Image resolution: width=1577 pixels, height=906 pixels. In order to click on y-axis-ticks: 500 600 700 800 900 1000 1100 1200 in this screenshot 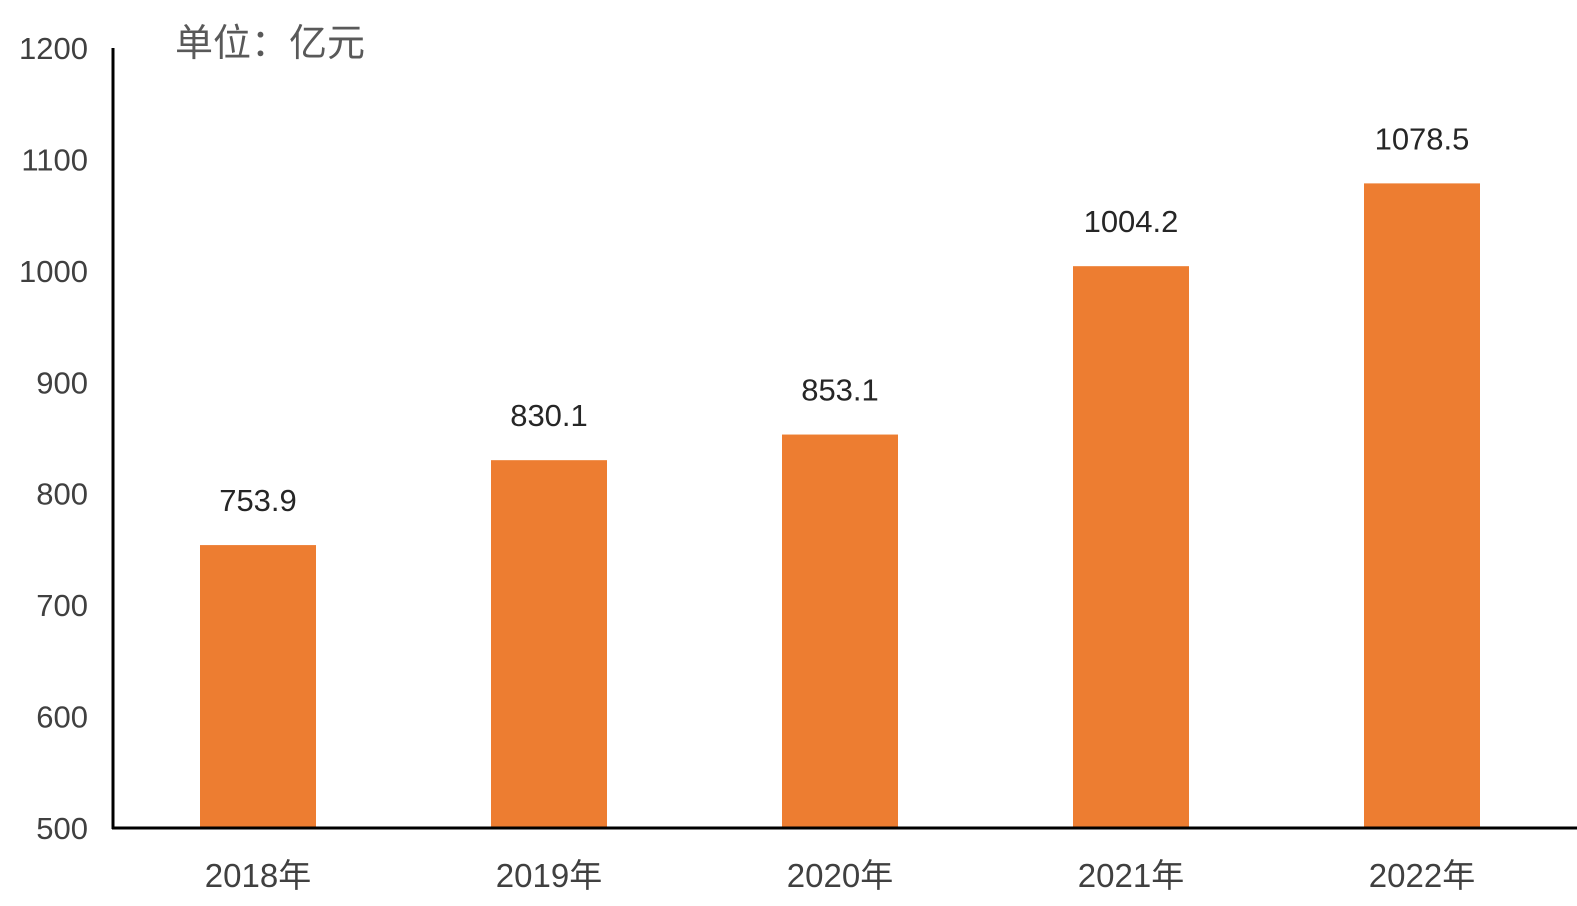, I will do `click(53, 438)`.